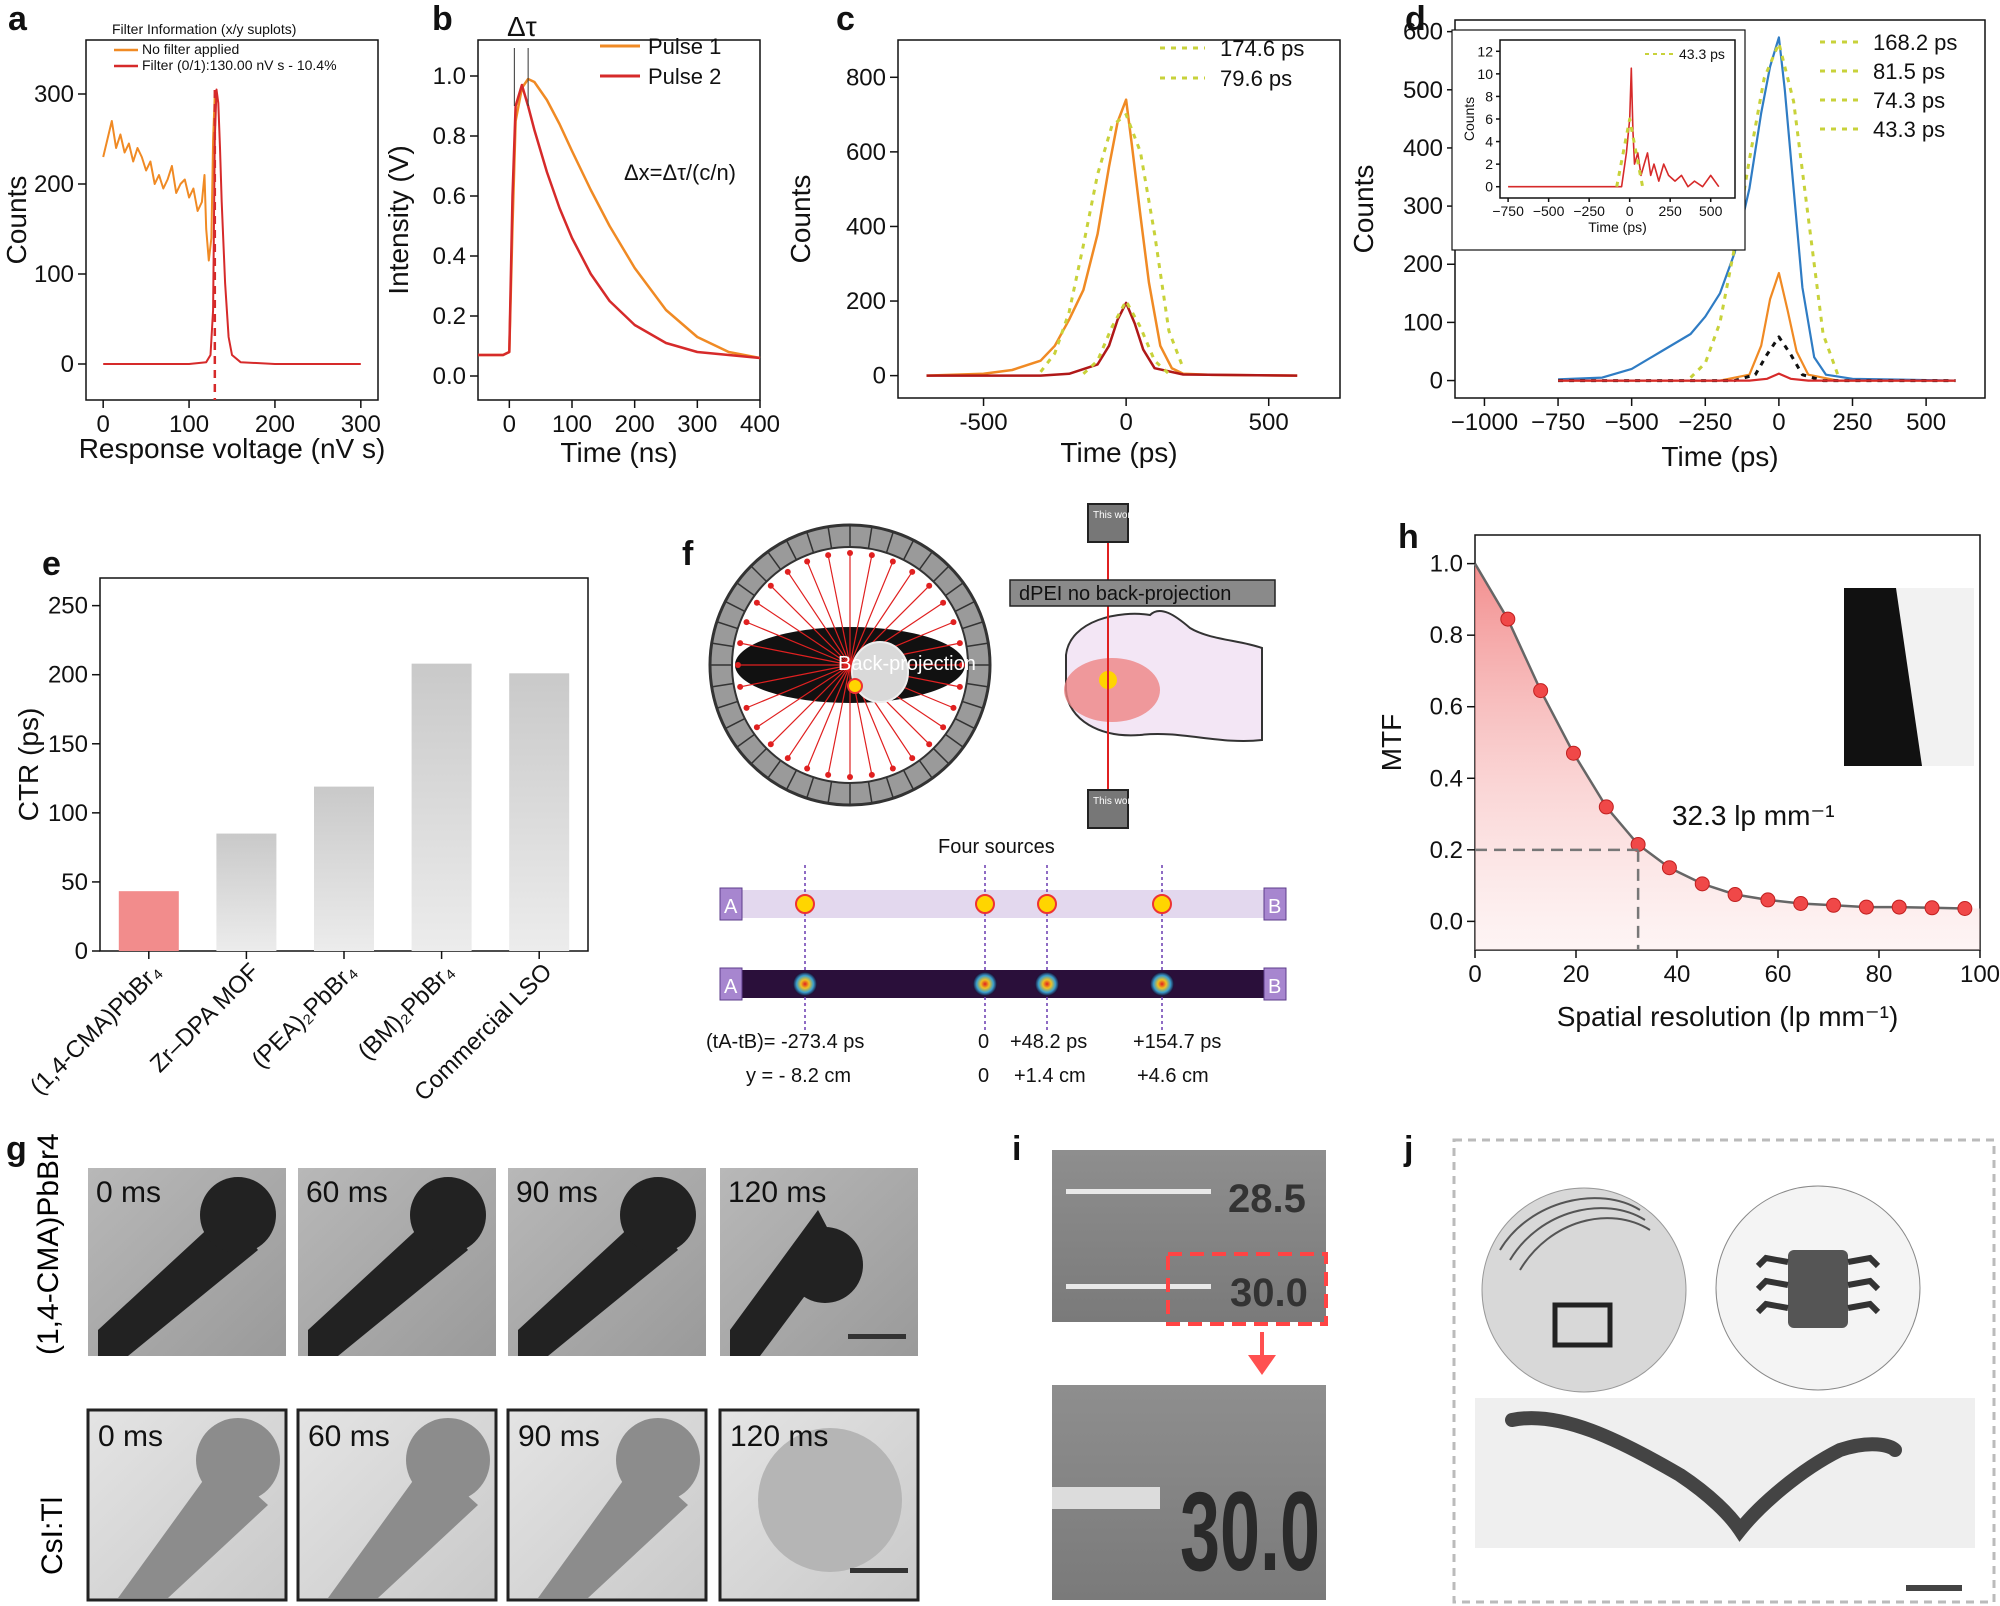 The height and width of the screenshot is (1606, 2000). What do you see at coordinates (1275, 984) in the screenshot?
I see `end-b-bottom` at bounding box center [1275, 984].